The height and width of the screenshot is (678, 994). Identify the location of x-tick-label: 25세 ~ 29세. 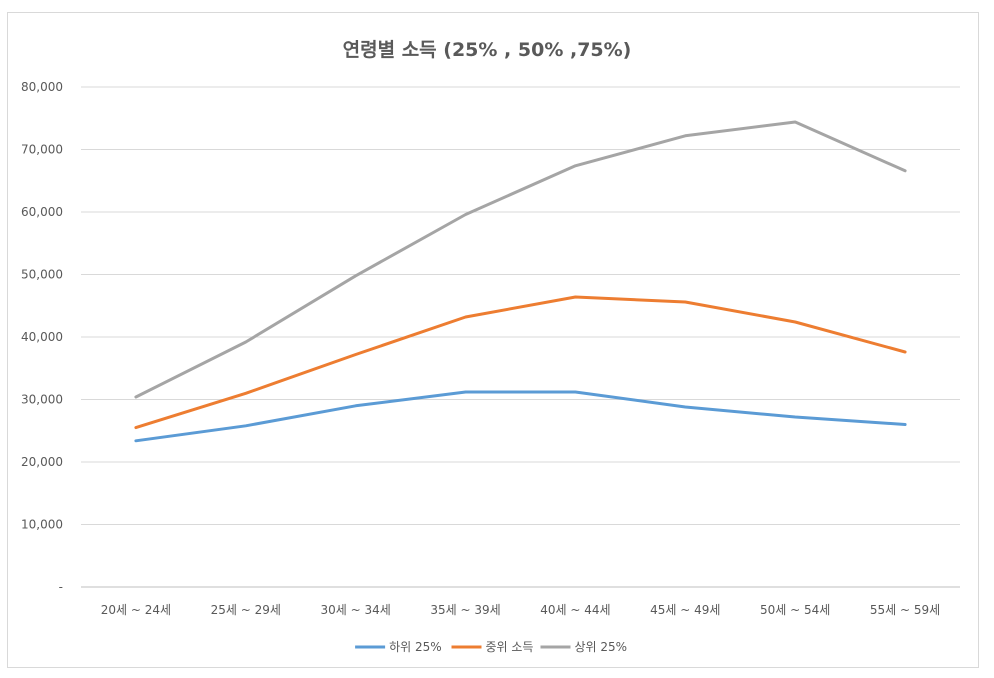
(246, 610).